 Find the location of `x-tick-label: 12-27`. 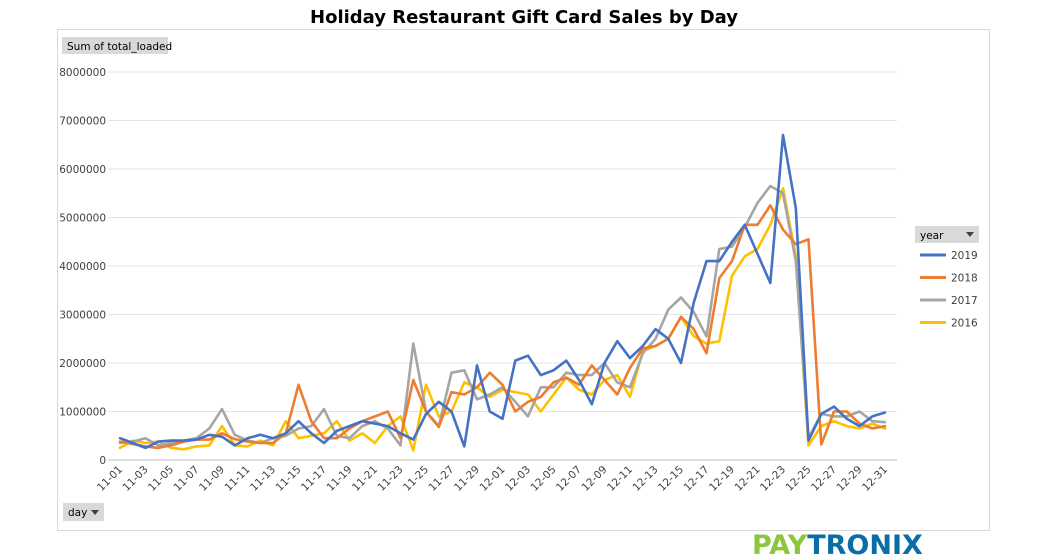

x-tick-label: 12-27 is located at coordinates (824, 479).